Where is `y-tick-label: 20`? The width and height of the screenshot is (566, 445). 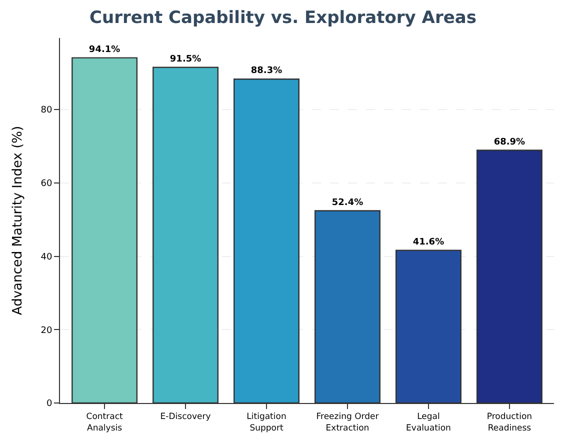 y-tick-label: 20 is located at coordinates (46, 331).